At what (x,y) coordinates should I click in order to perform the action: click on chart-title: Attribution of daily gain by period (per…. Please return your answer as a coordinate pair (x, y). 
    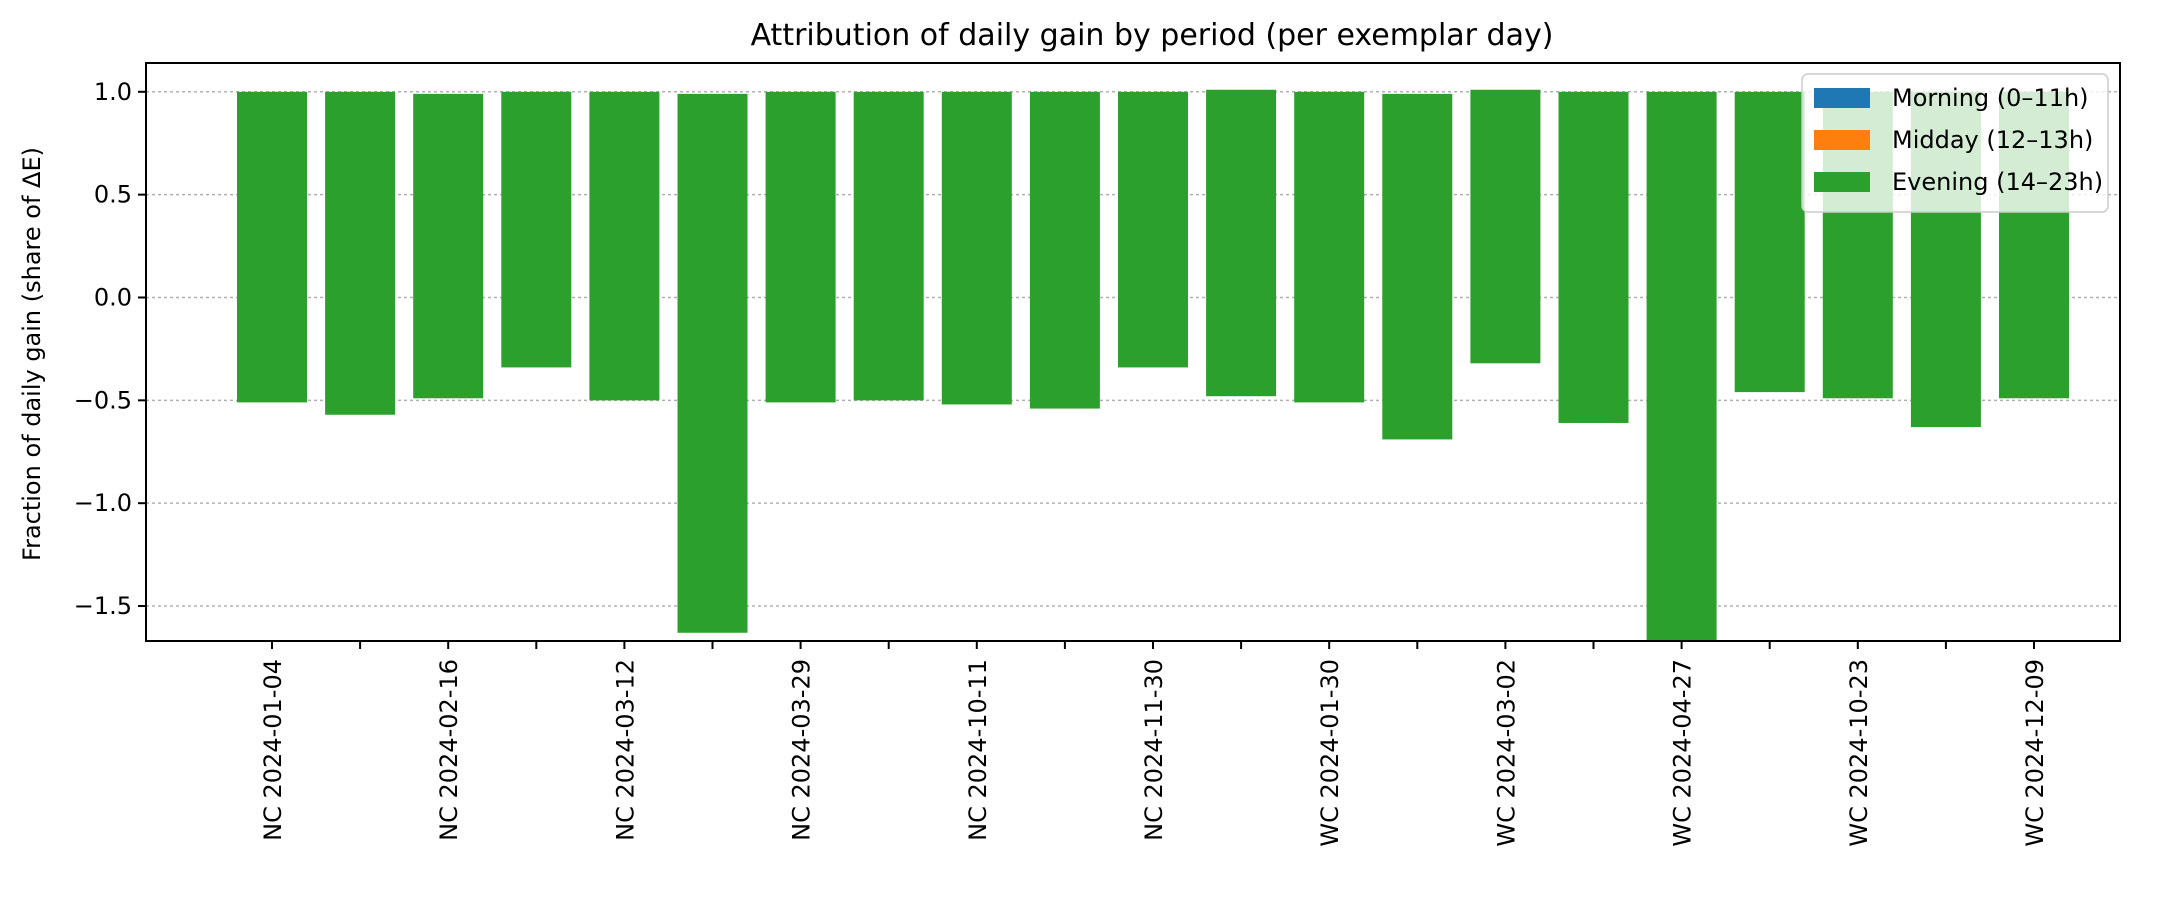
    Looking at the image, I should click on (1152, 35).